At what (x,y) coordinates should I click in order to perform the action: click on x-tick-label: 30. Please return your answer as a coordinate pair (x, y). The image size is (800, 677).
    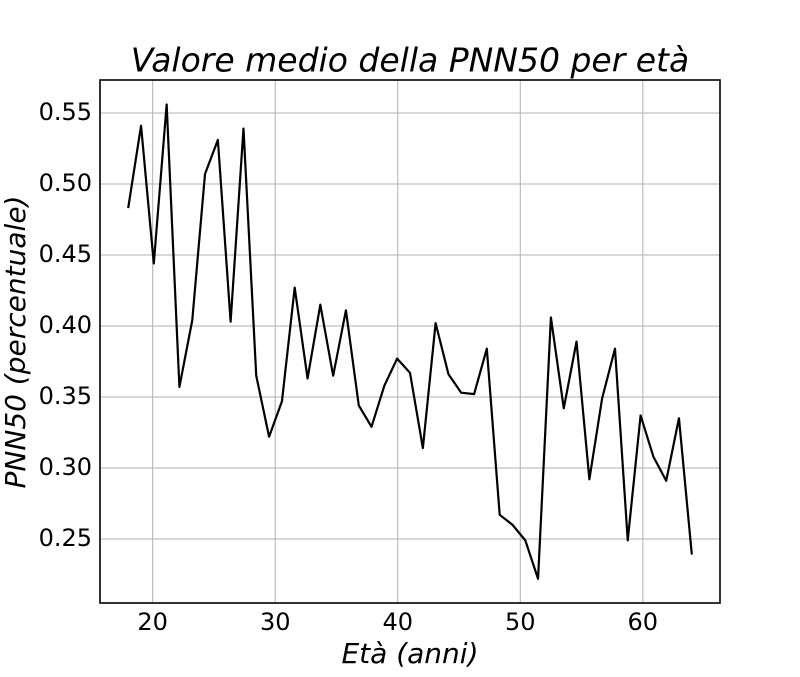
    Looking at the image, I should click on (275, 622).